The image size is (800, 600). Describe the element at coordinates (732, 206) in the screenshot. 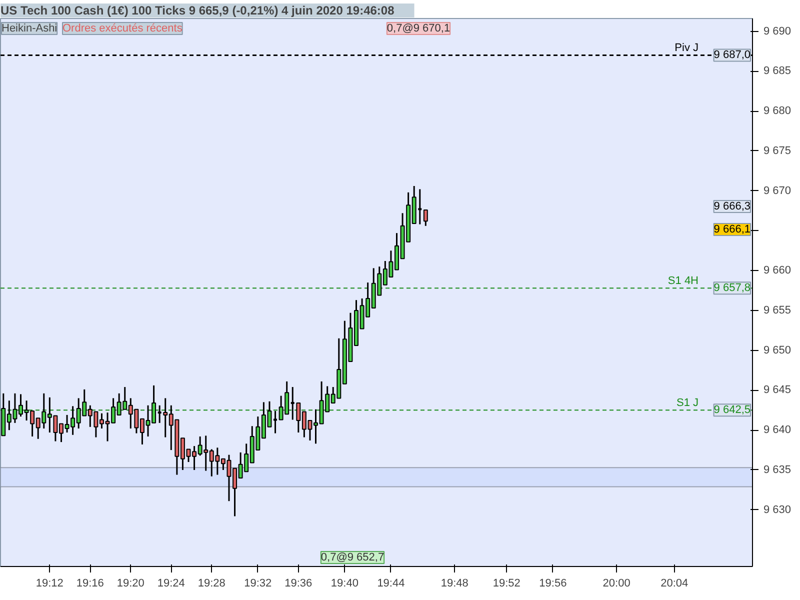

I see `annotation: 9 666,3` at that location.